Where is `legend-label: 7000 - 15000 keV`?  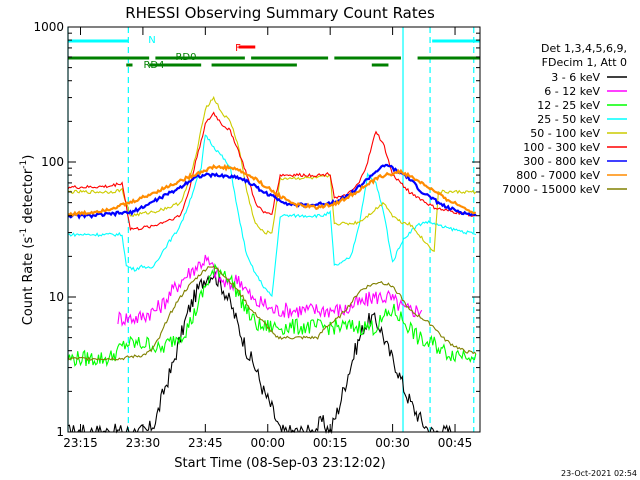
legend-label: 7000 - 15000 keV is located at coordinates (551, 189).